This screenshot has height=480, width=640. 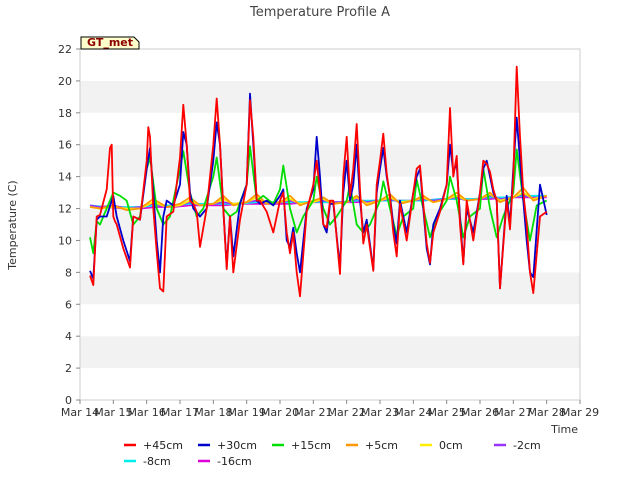 I want to click on y-tick-label: 18, so click(x=65, y=113).